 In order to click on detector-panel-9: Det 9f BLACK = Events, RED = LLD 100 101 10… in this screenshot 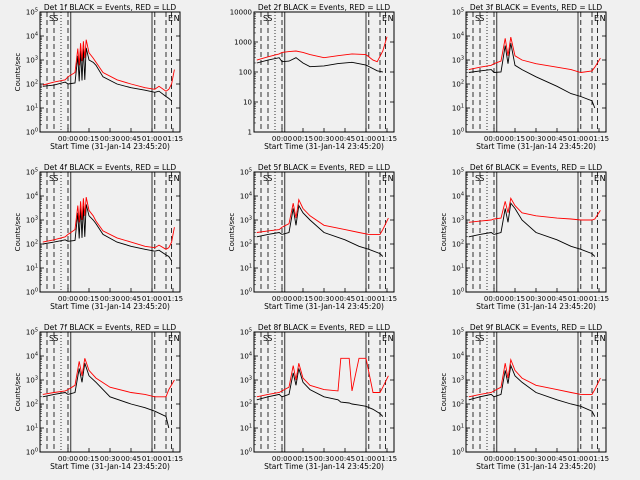, I will do `click(524, 397)`.